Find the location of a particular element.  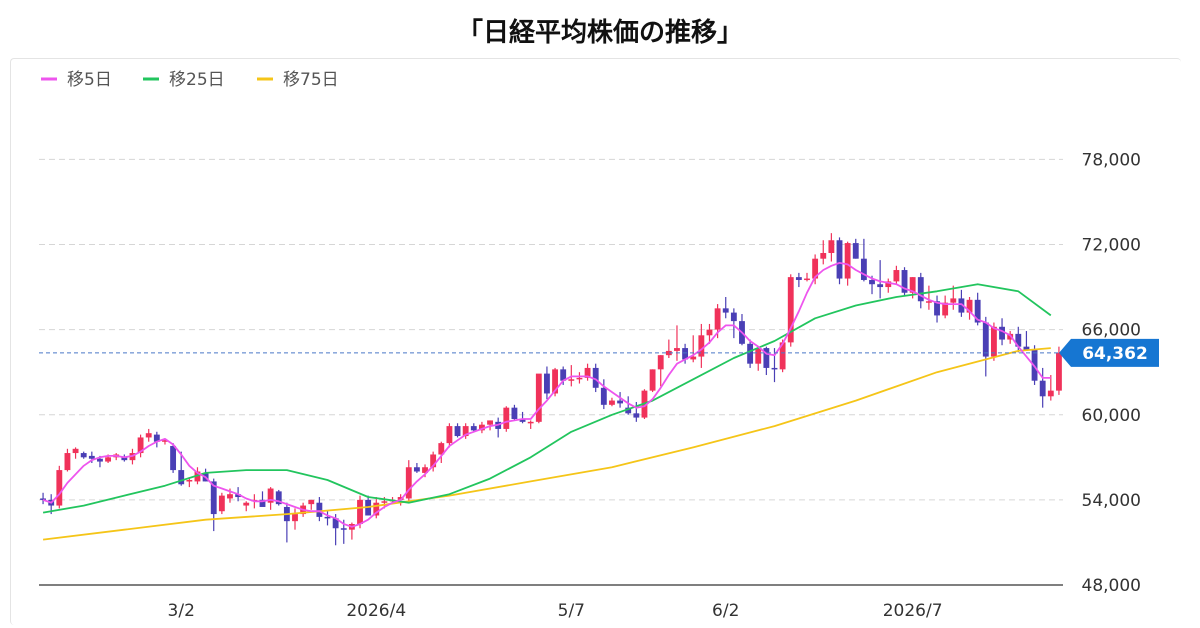

x-tick-label: 5/7 is located at coordinates (571, 611).